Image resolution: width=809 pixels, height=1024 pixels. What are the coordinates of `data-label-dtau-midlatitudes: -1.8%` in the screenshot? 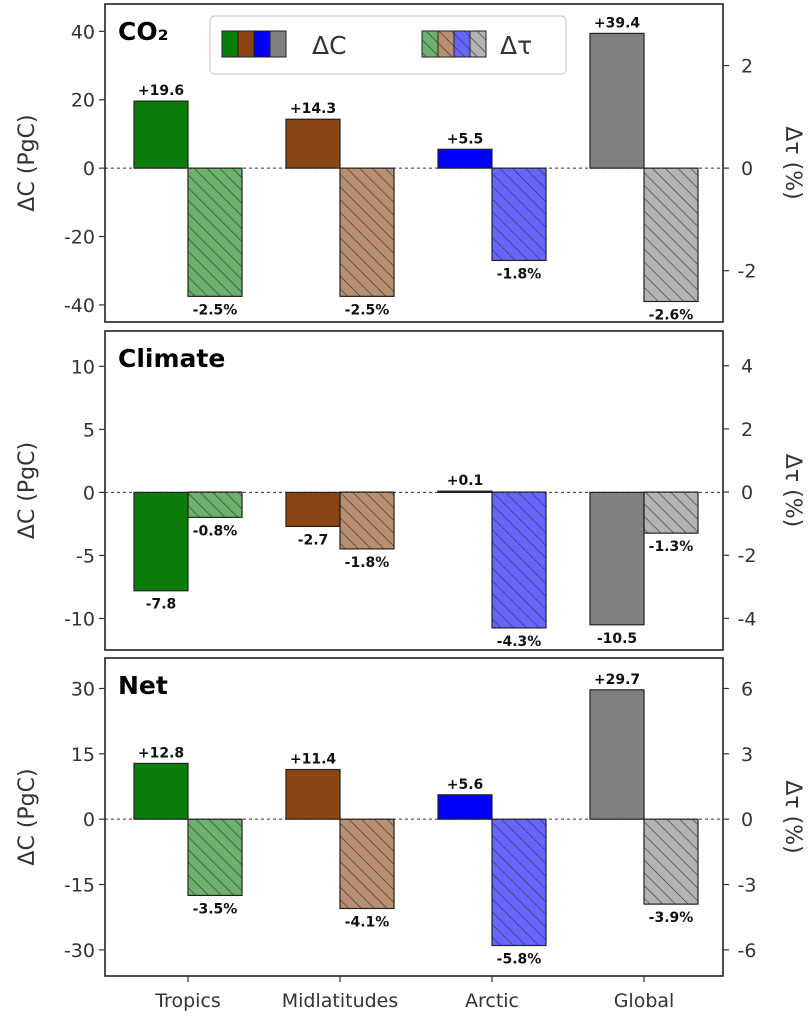 It's located at (367, 563).